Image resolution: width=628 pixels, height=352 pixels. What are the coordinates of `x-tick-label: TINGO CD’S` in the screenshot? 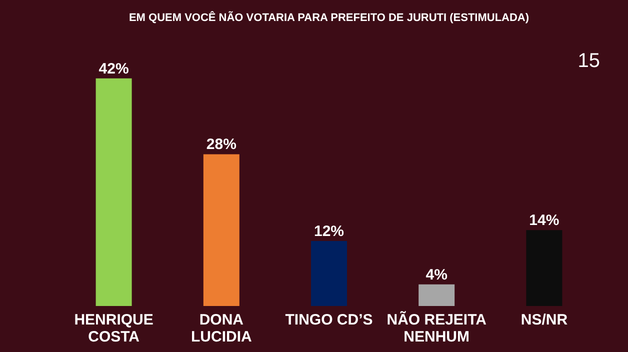 It's located at (329, 320).